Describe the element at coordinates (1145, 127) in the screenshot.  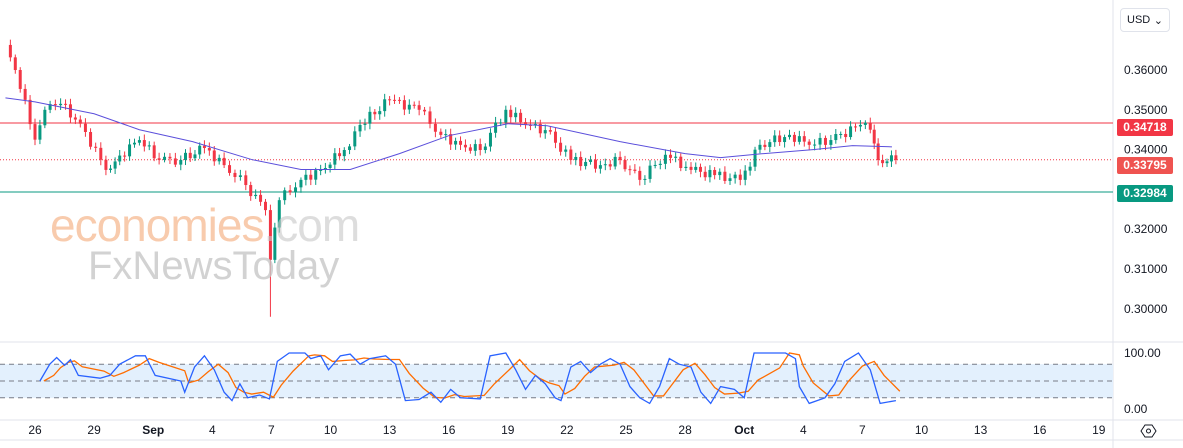
I see `resistance-price-tag: 0.34718` at that location.